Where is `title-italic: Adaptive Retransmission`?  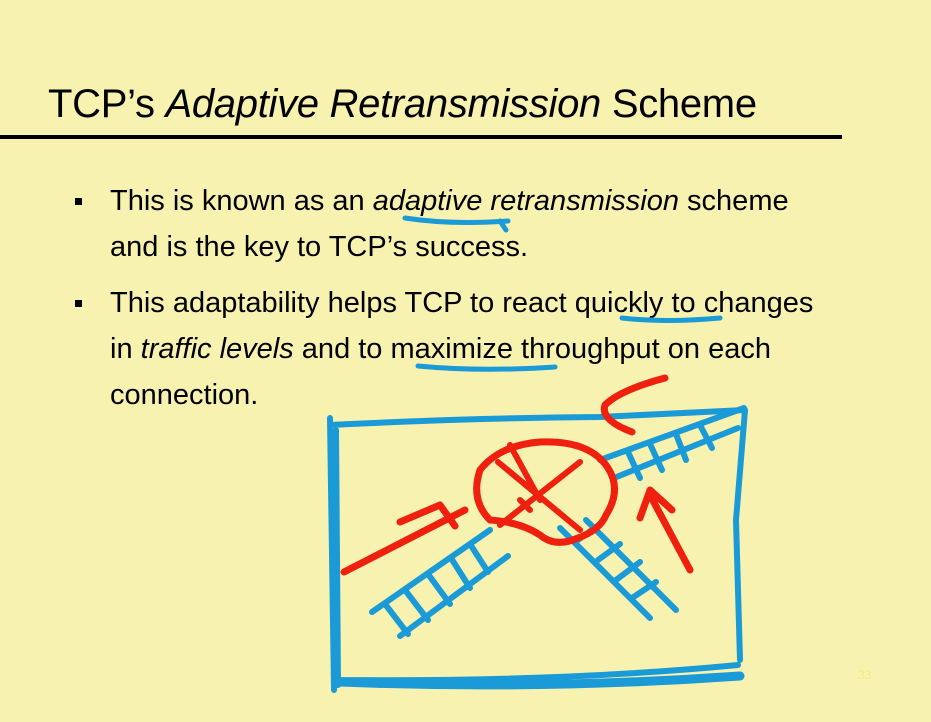 title-italic: Adaptive Retransmission is located at coordinates (383, 104).